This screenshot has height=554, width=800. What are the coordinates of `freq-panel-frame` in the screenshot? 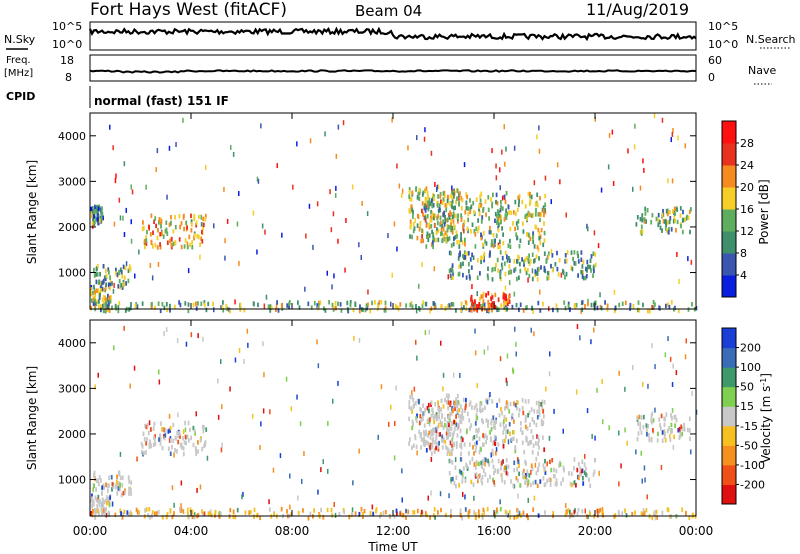 It's located at (393, 68).